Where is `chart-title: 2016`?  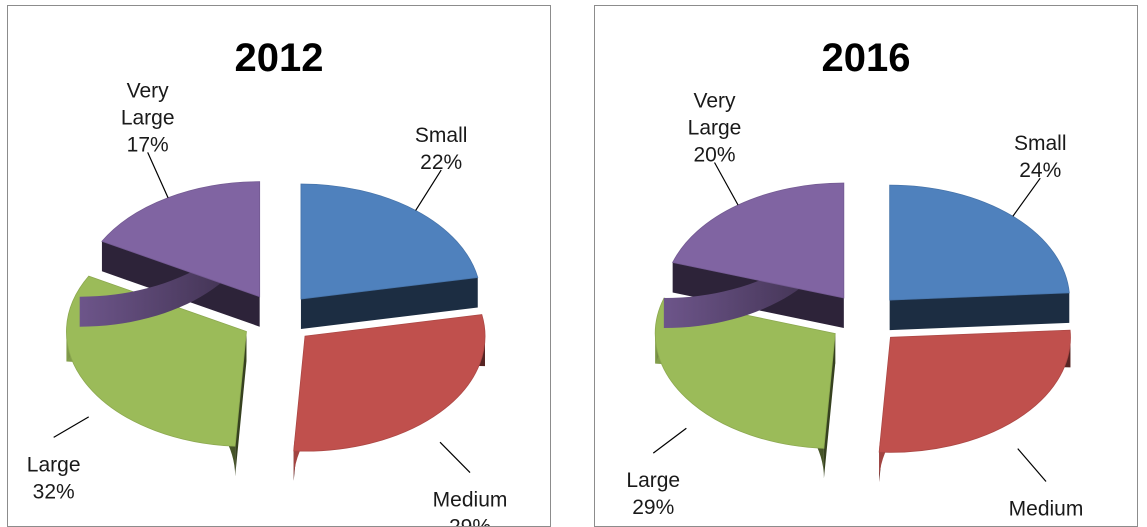 chart-title: 2016 is located at coordinates (866, 58).